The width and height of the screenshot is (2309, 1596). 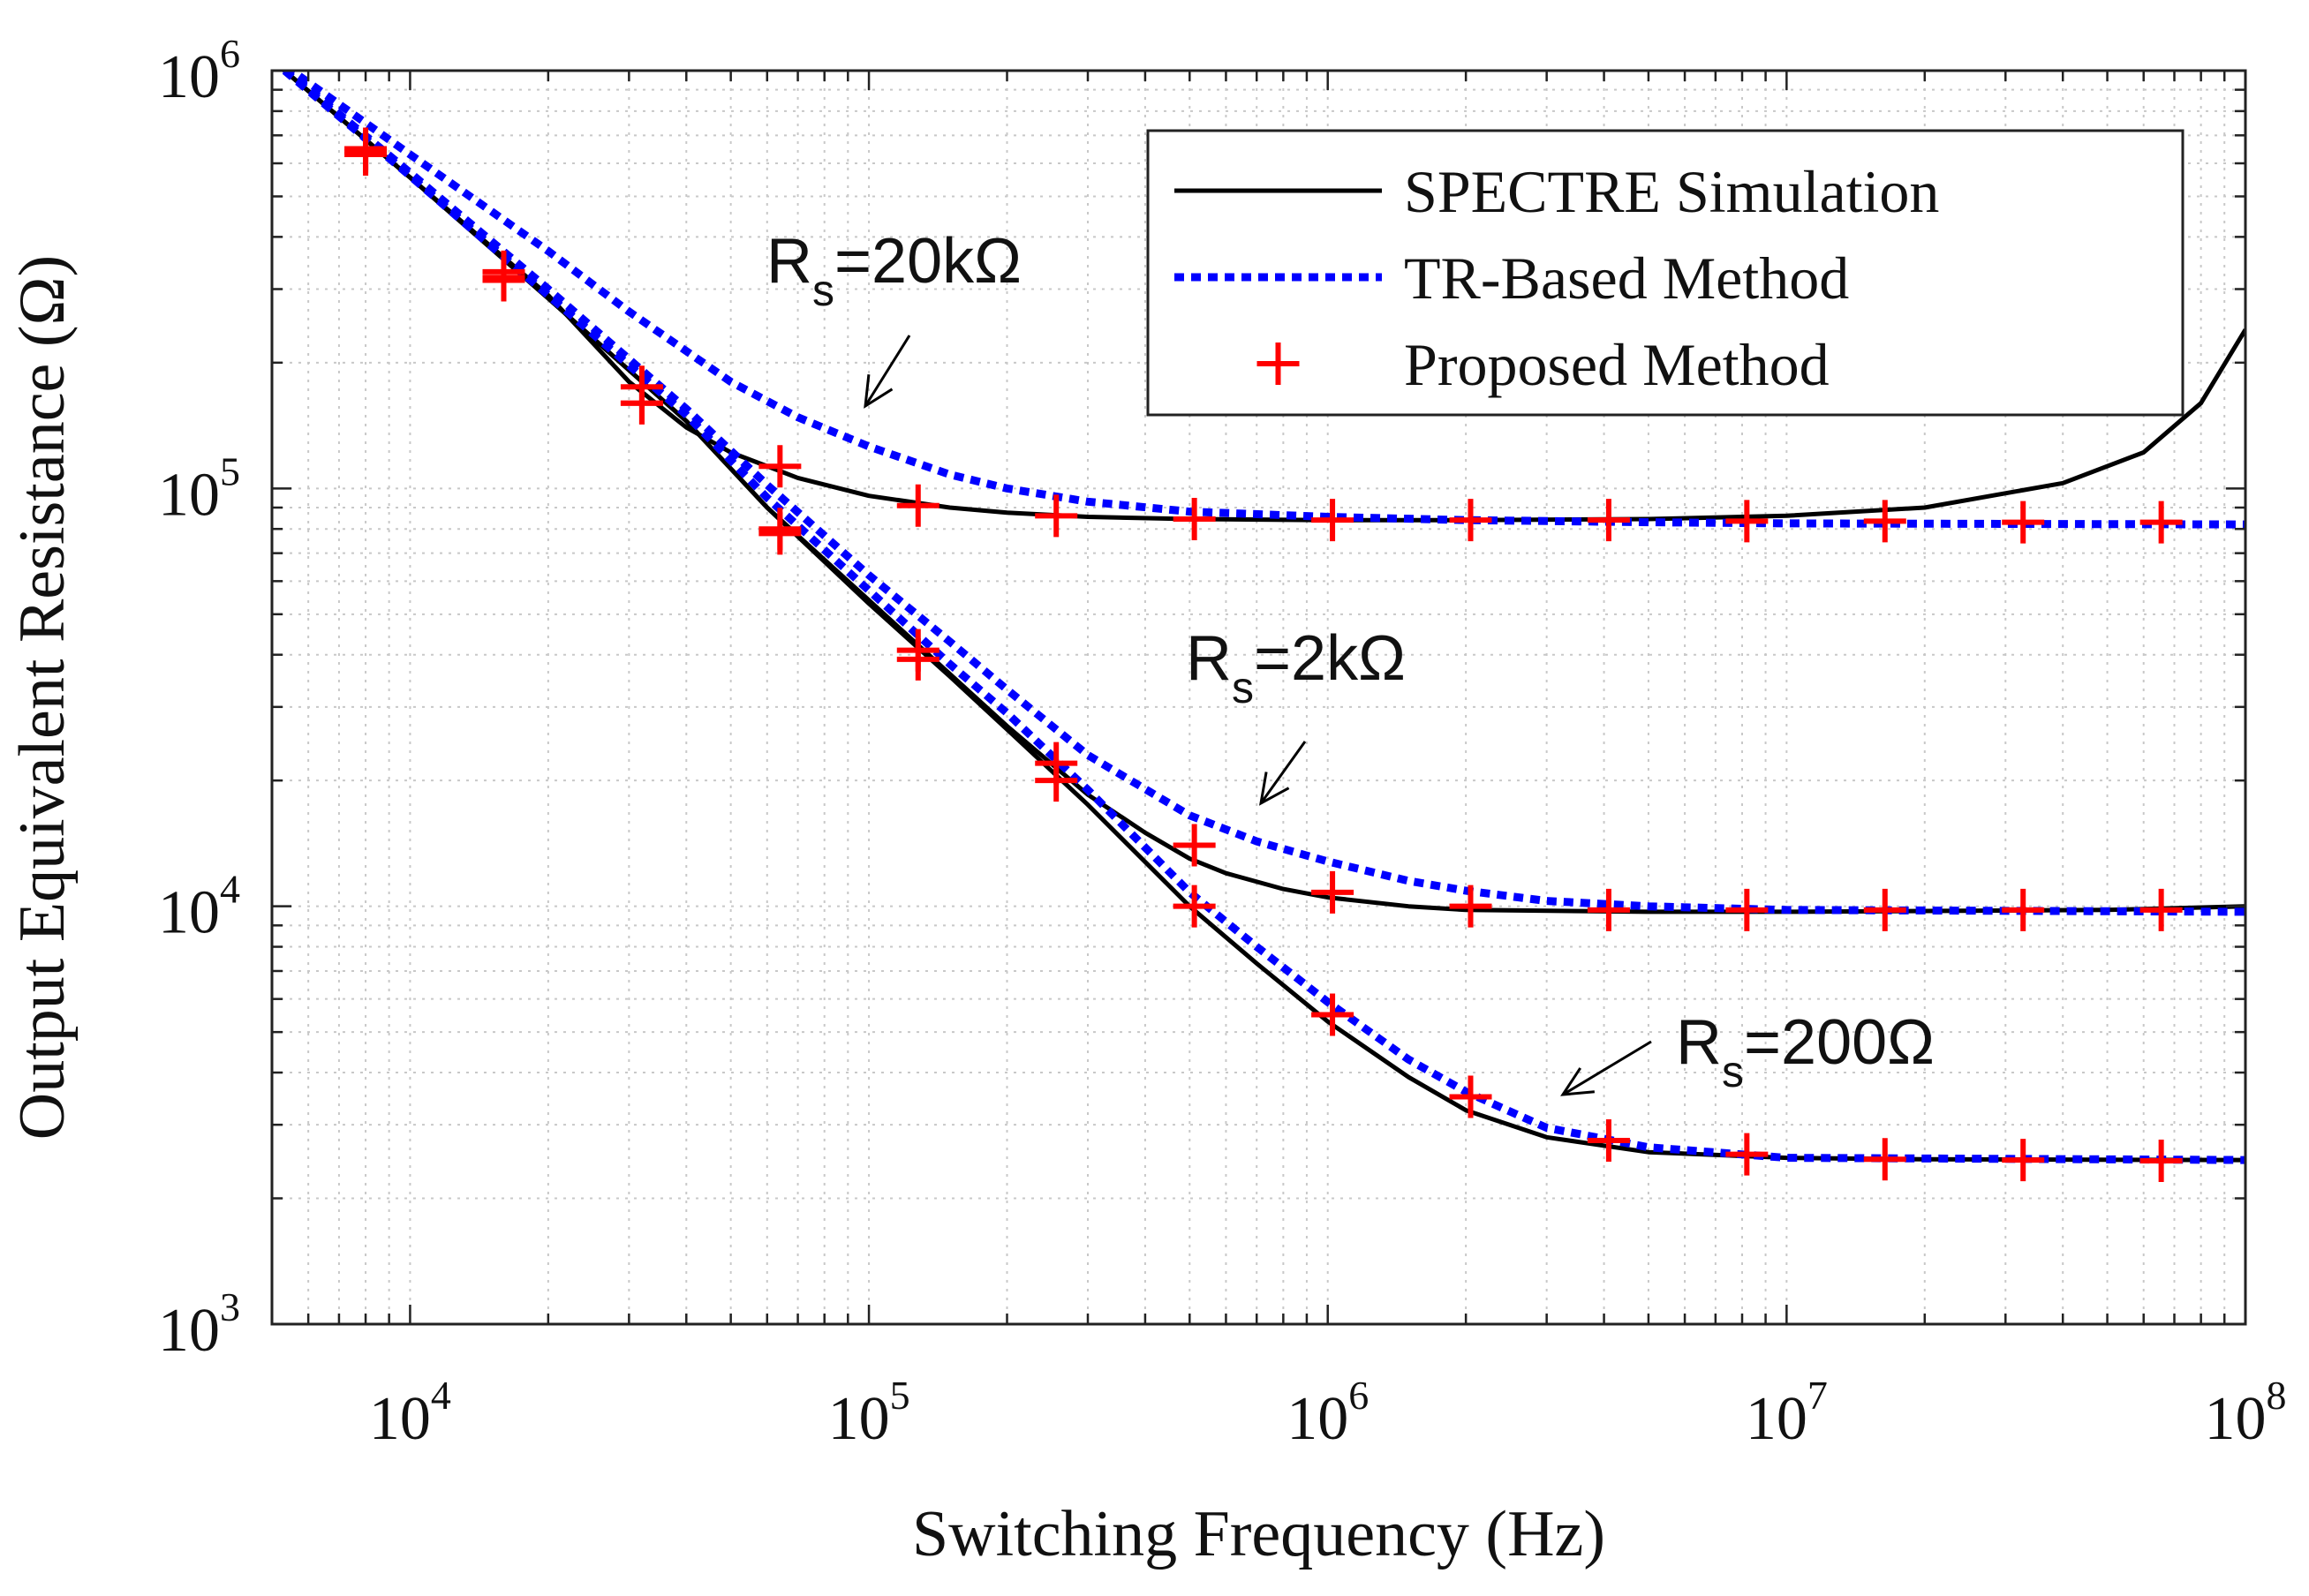 What do you see at coordinates (1787, 1413) in the screenshot?
I see `x-tick-label: 10⁷` at bounding box center [1787, 1413].